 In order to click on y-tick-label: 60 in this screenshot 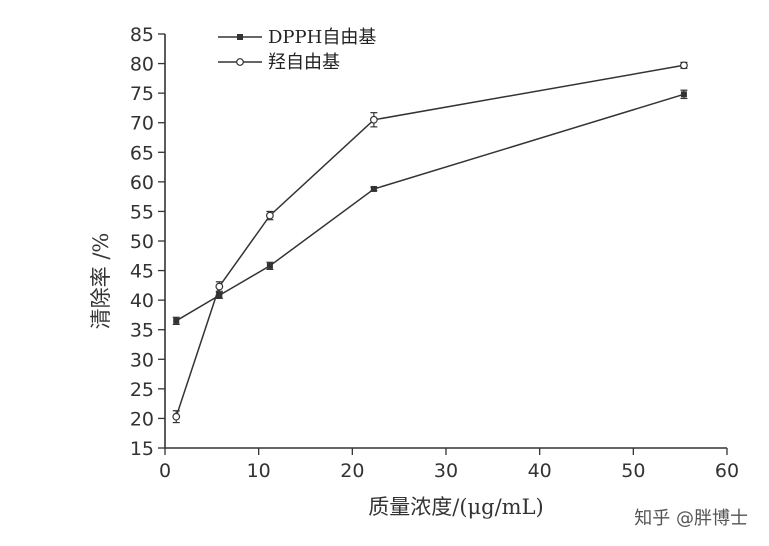, I will do `click(142, 183)`.